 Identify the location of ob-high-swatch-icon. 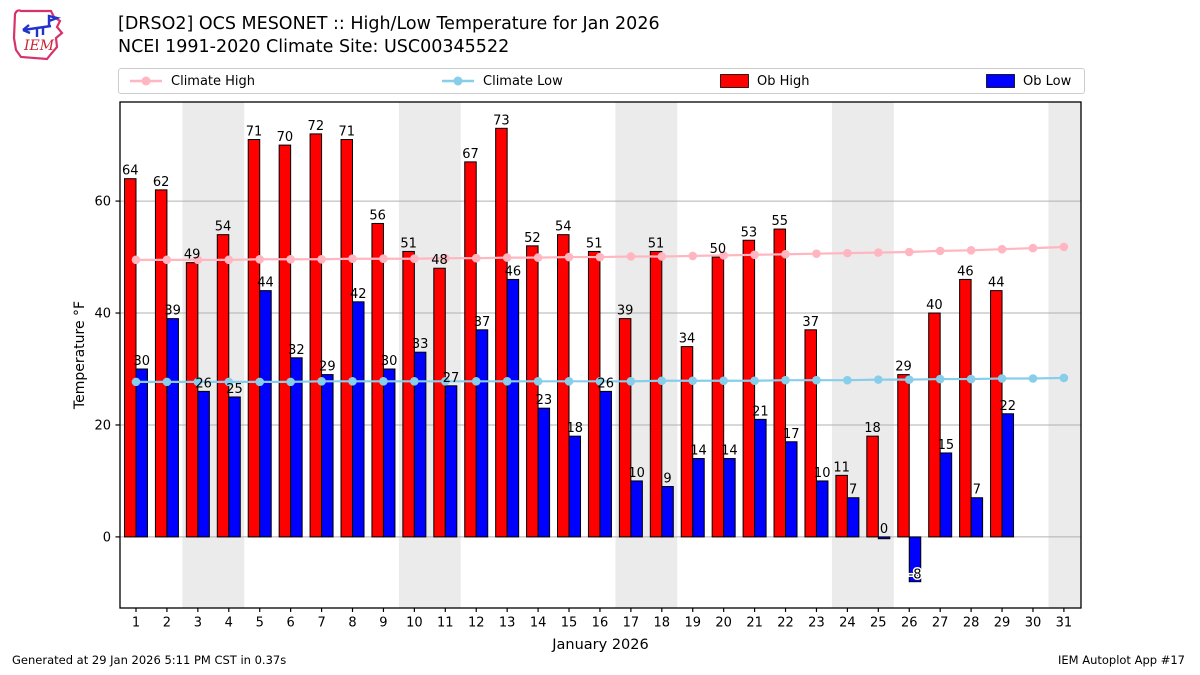
(734, 81).